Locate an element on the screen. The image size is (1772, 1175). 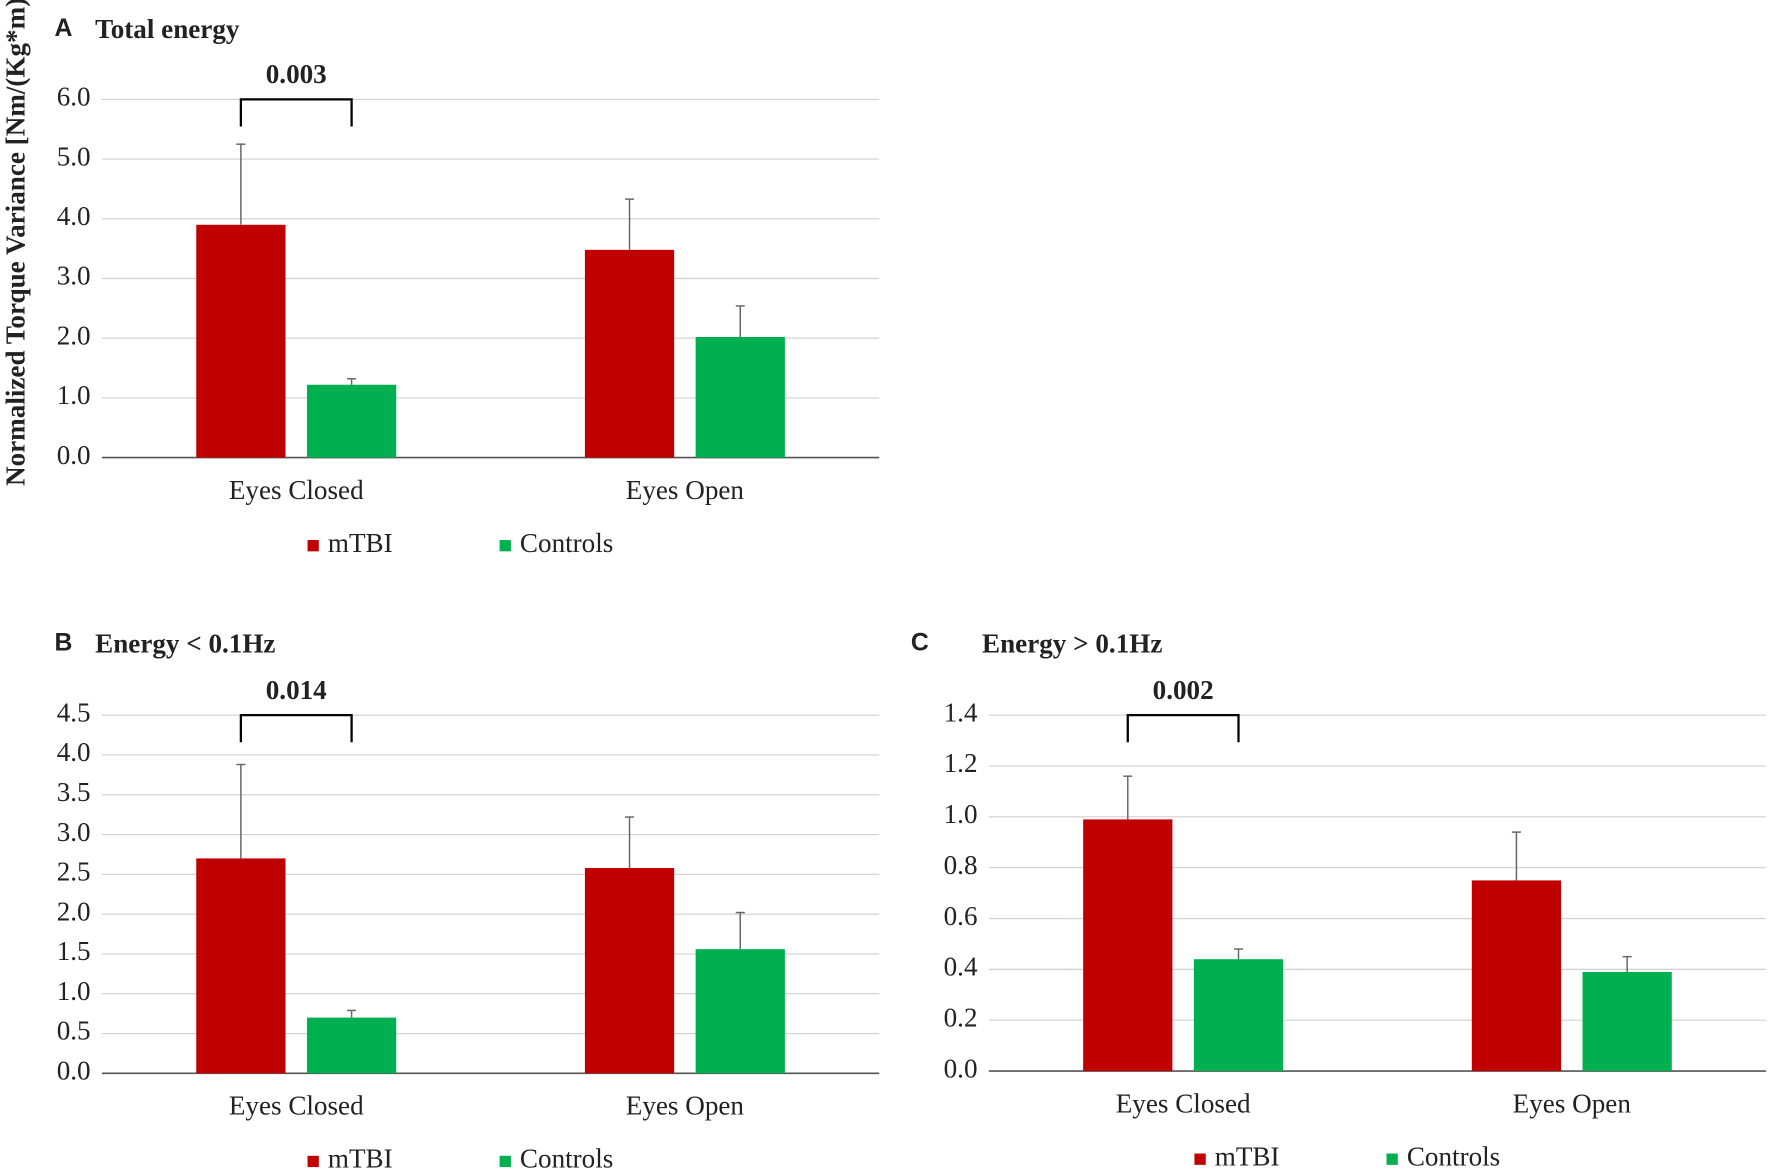
y-tick-label: 1.2 is located at coordinates (961, 763).